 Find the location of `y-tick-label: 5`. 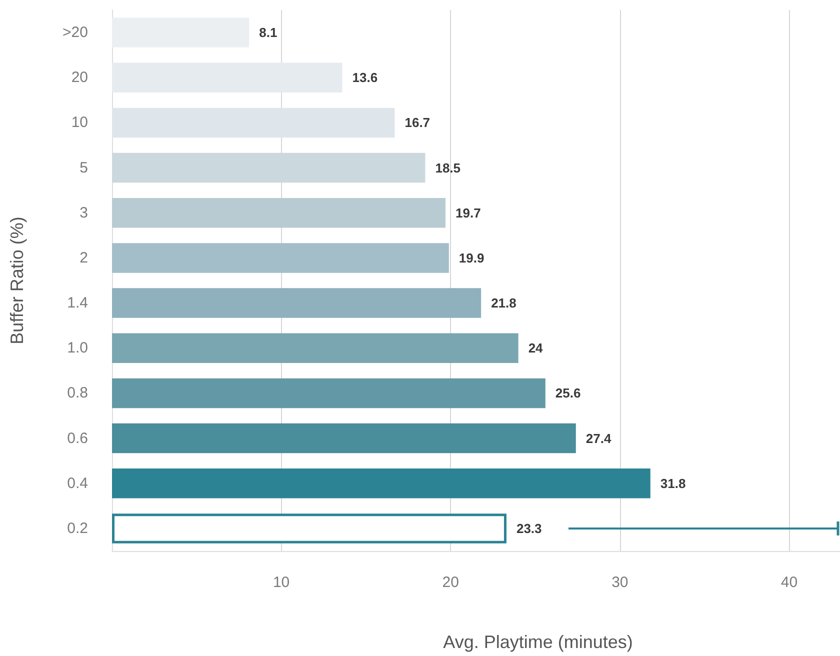

y-tick-label: 5 is located at coordinates (84, 167).